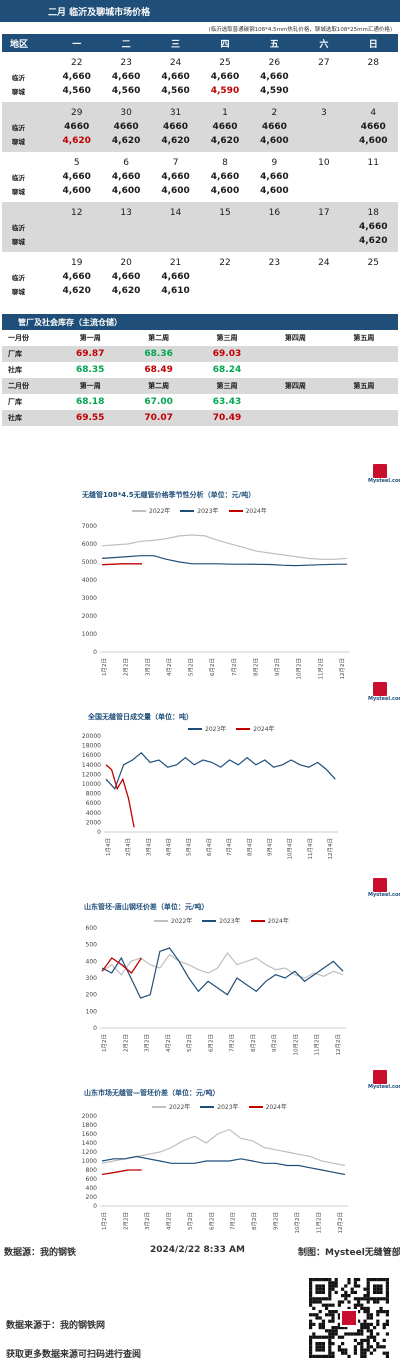 The image size is (400, 1362). Describe the element at coordinates (89, 1143) in the screenshot. I see `y-tick-label: 1400` at that location.